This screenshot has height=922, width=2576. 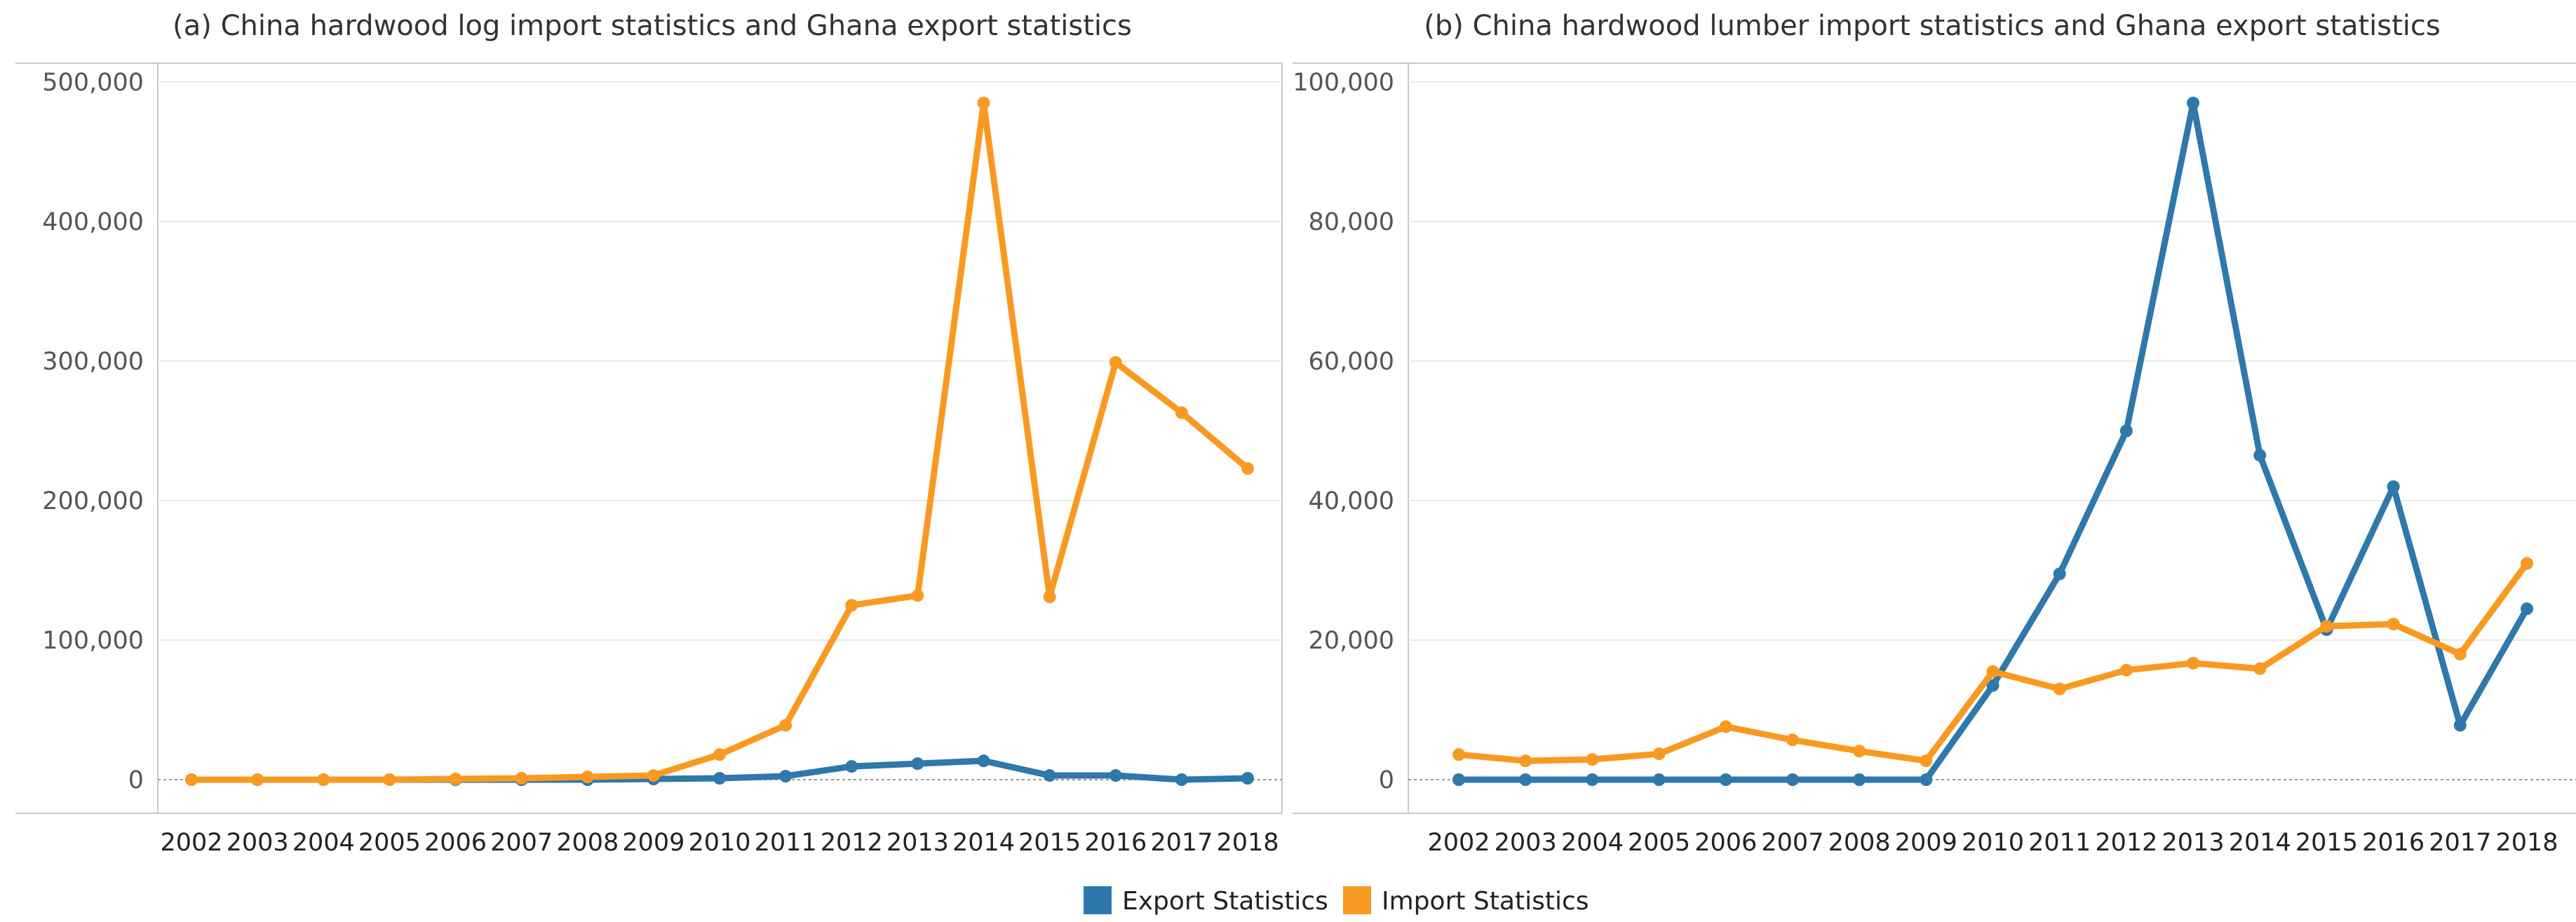 What do you see at coordinates (1351, 222) in the screenshot?
I see `y-tick-label: 80,000` at bounding box center [1351, 222].